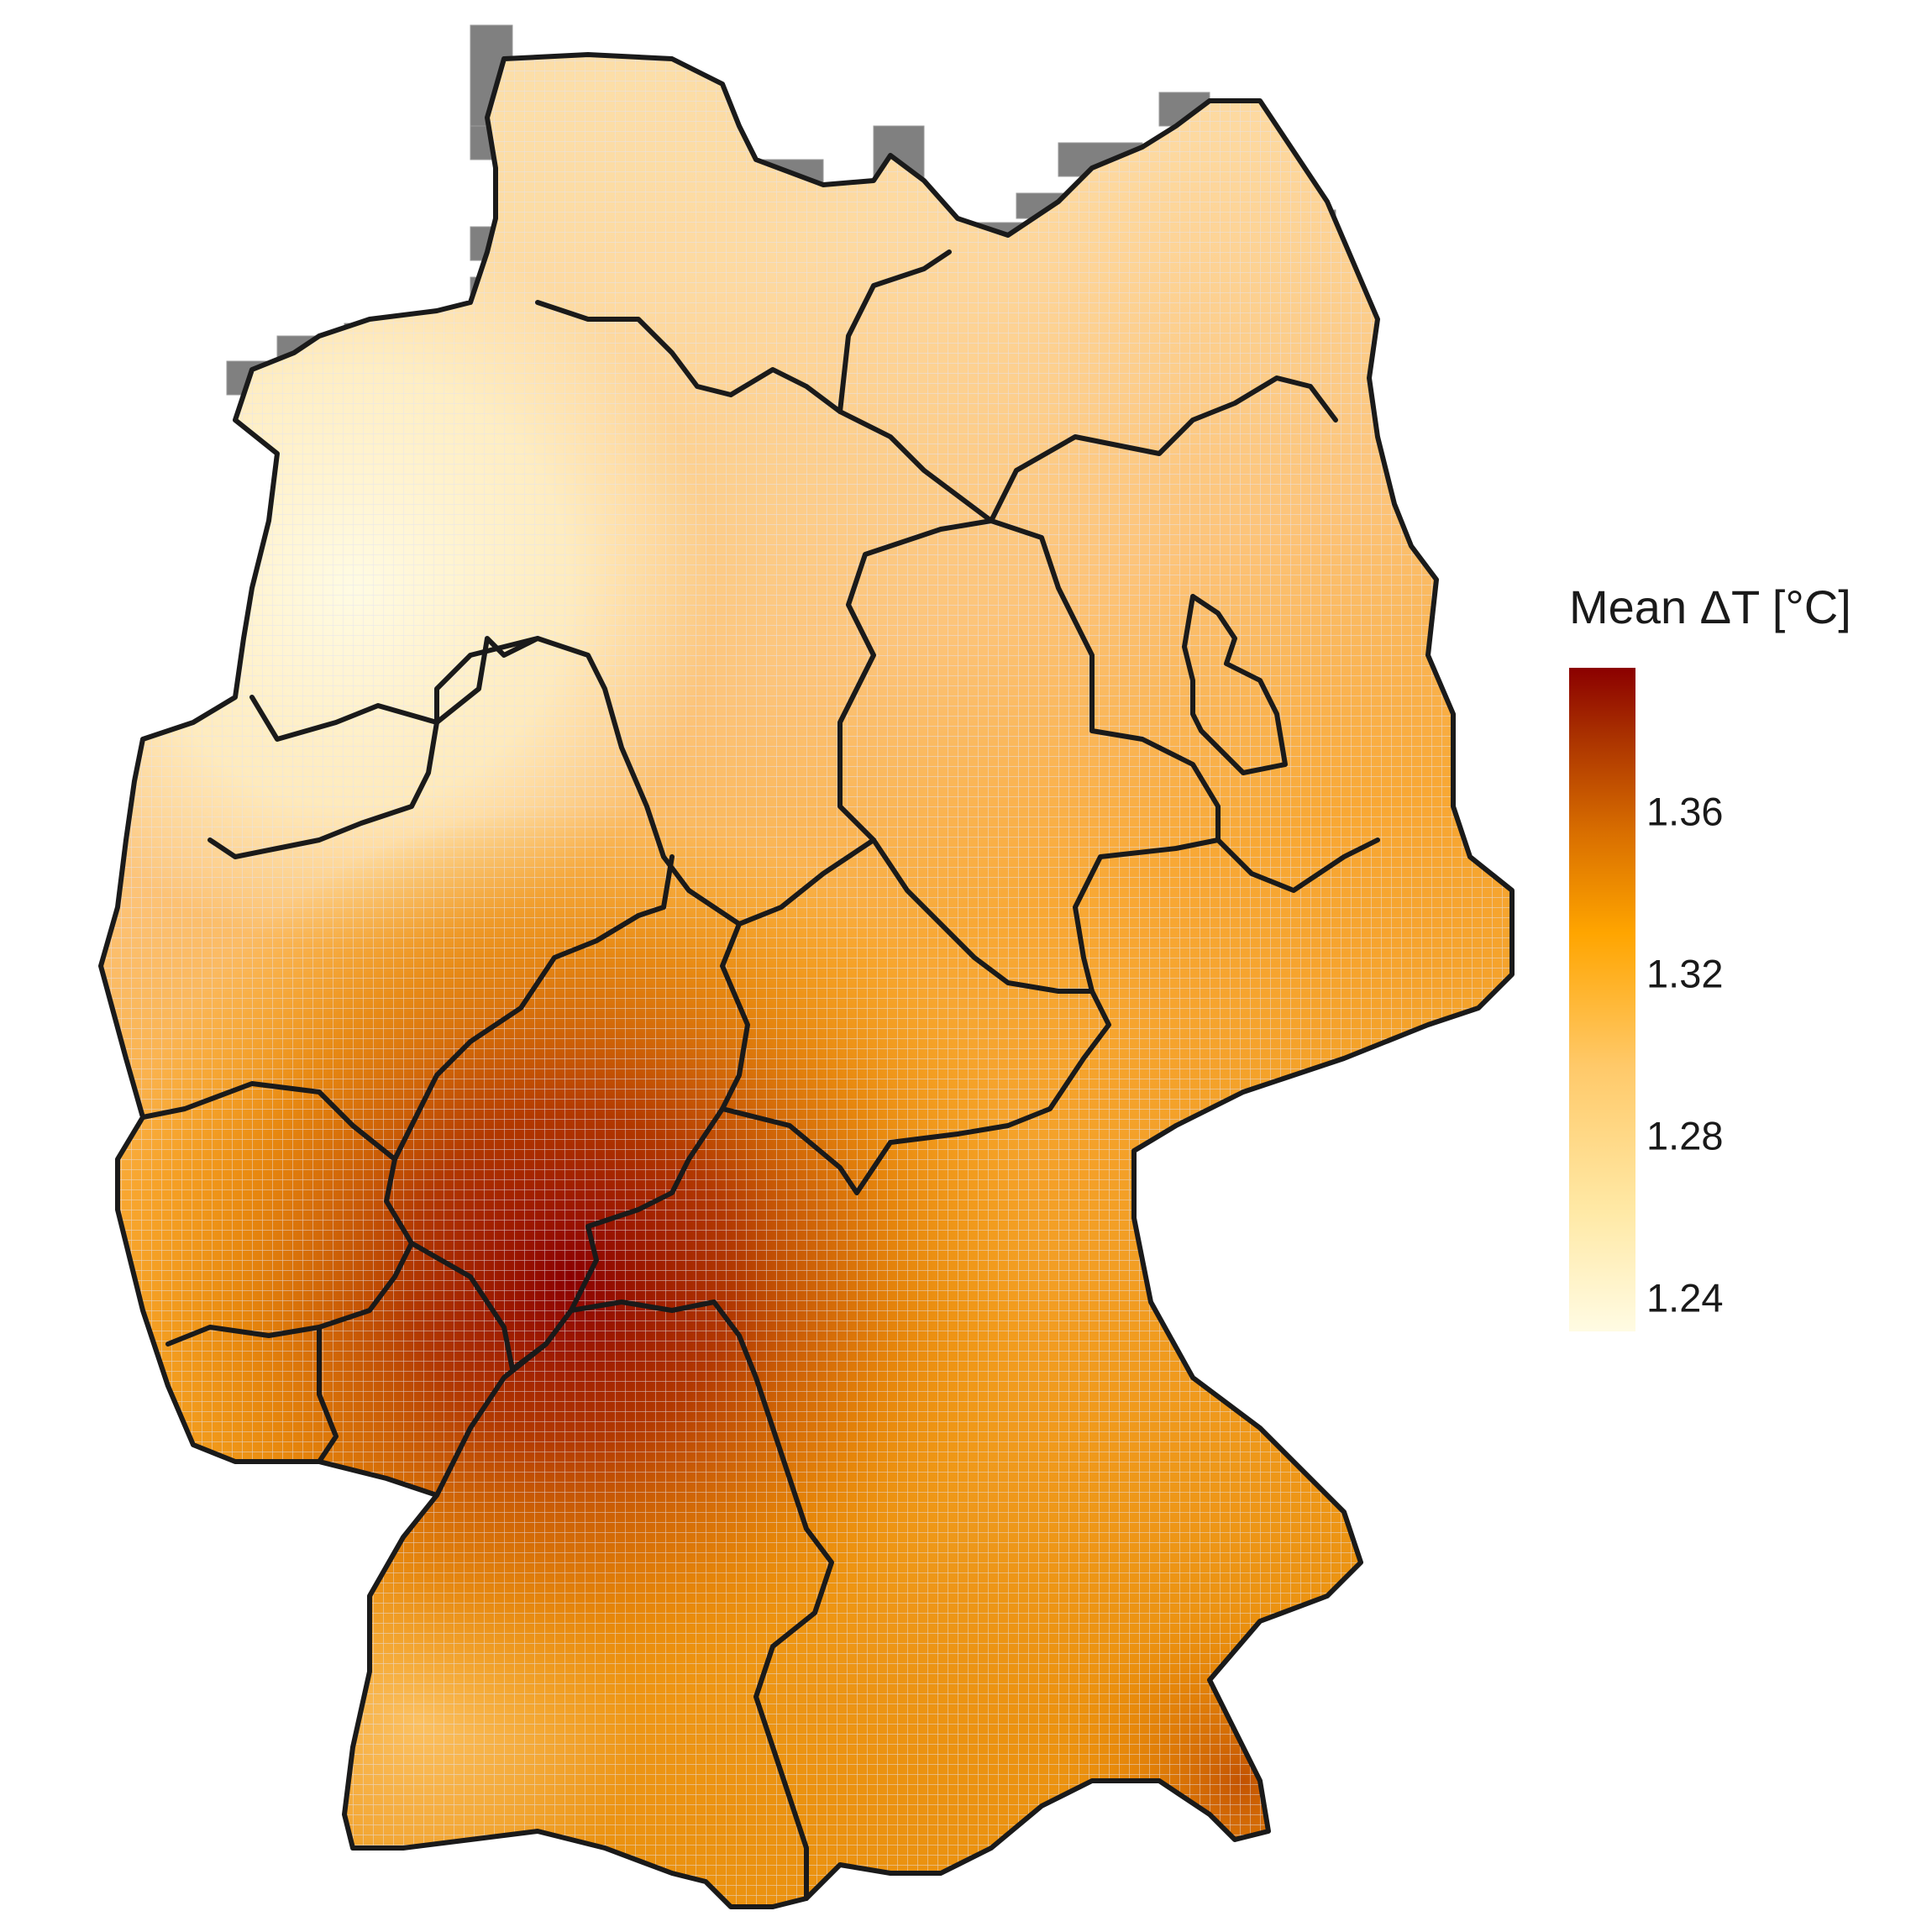 This screenshot has width=1932, height=1932. I want to click on legend-colorbar, so click(1602, 999).